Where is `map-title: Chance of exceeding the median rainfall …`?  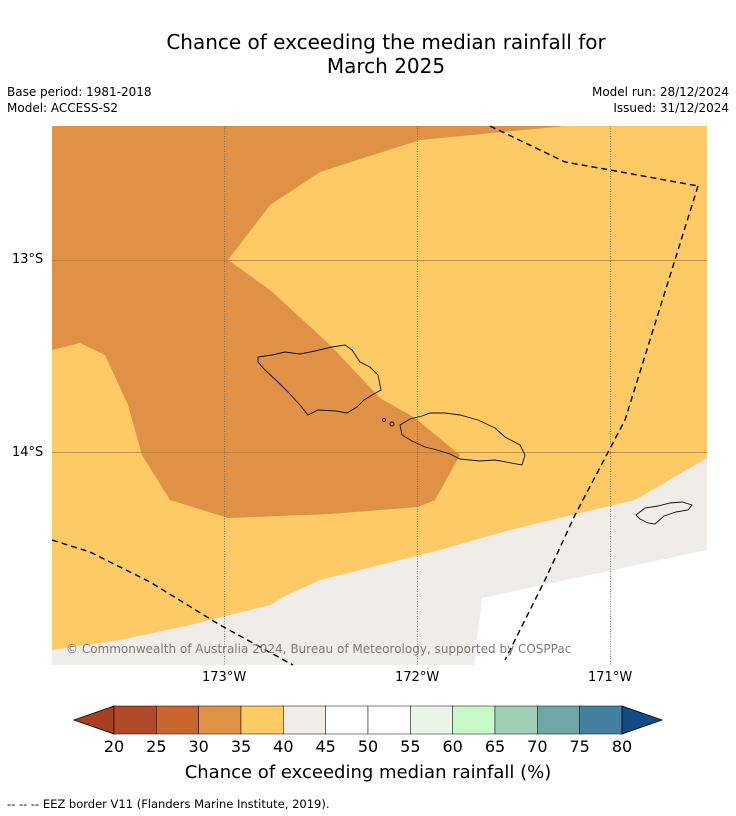
map-title: Chance of exceeding the median rainfall … is located at coordinates (368, 54).